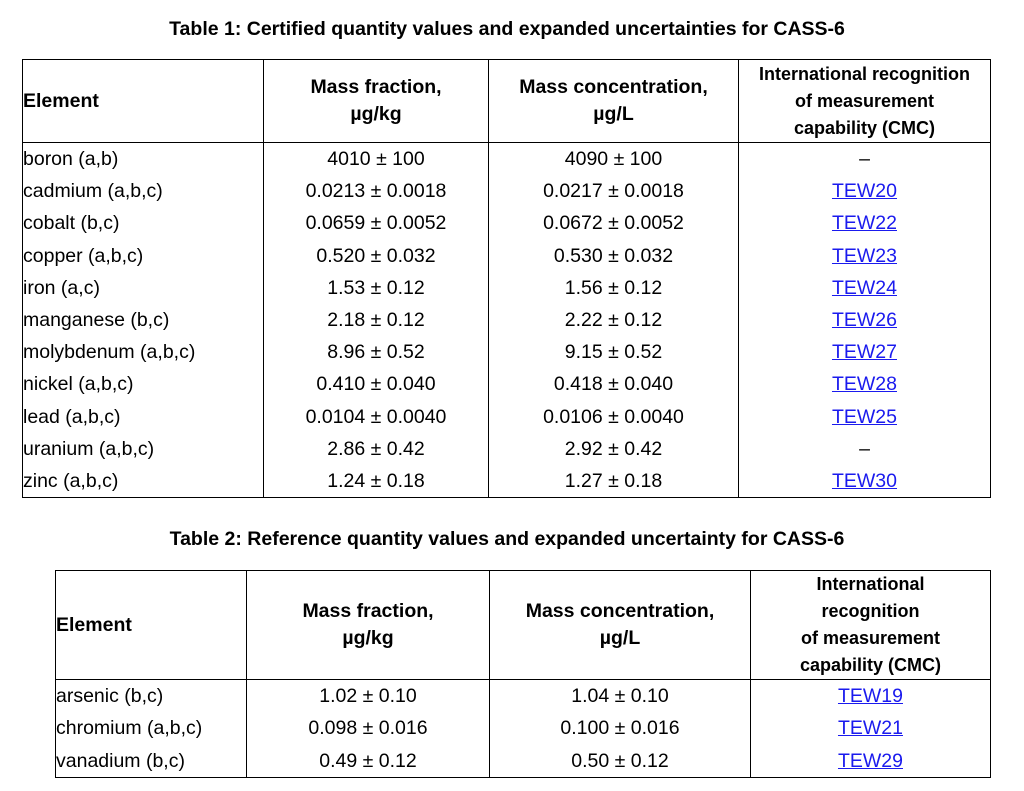 The width and height of the screenshot is (1024, 791). I want to click on mass-fraction-cell: 0.098 ± 0.016, so click(368, 728).